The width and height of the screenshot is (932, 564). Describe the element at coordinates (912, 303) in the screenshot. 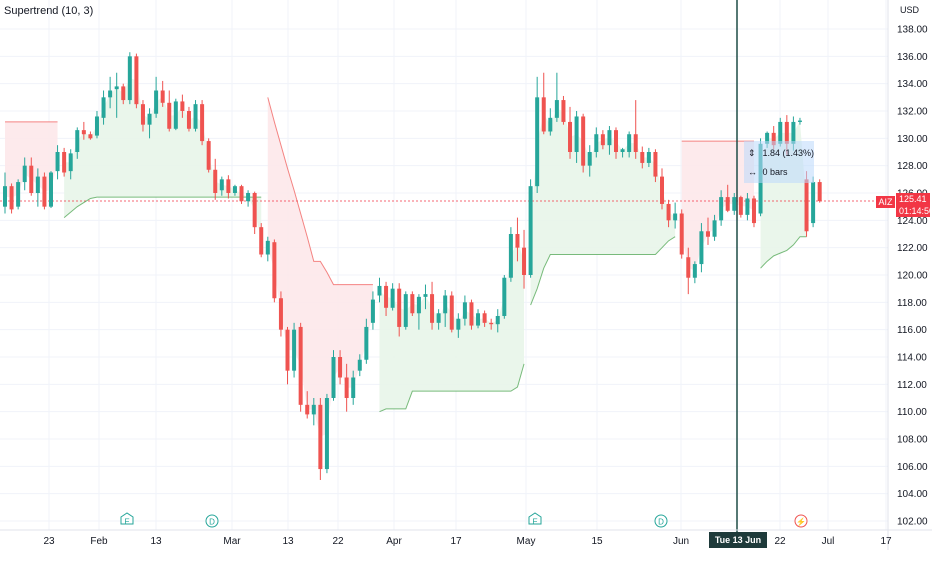

I see `y-tick-label: 118.00` at that location.